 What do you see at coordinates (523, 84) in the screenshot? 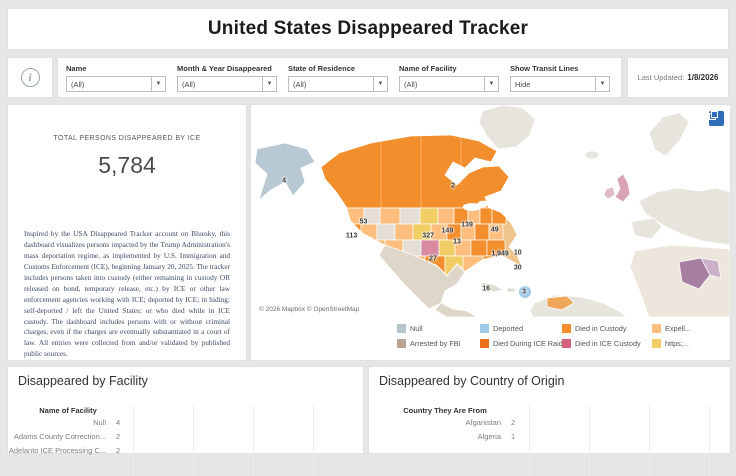
I see `dropdown-value: Hide` at bounding box center [523, 84].